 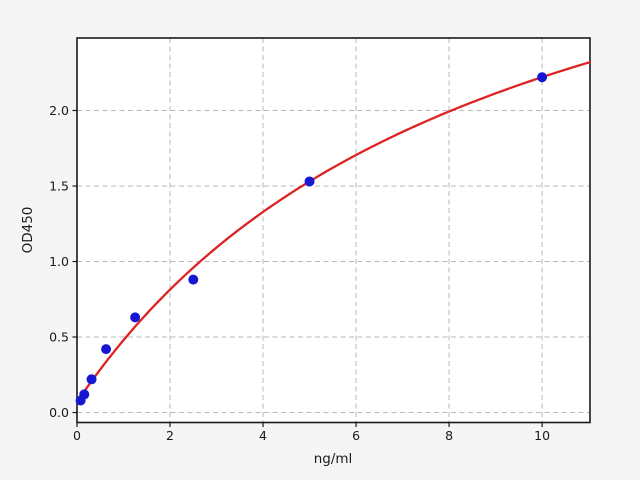 What do you see at coordinates (28, 230) in the screenshot?
I see `y-axis-label: OD450` at bounding box center [28, 230].